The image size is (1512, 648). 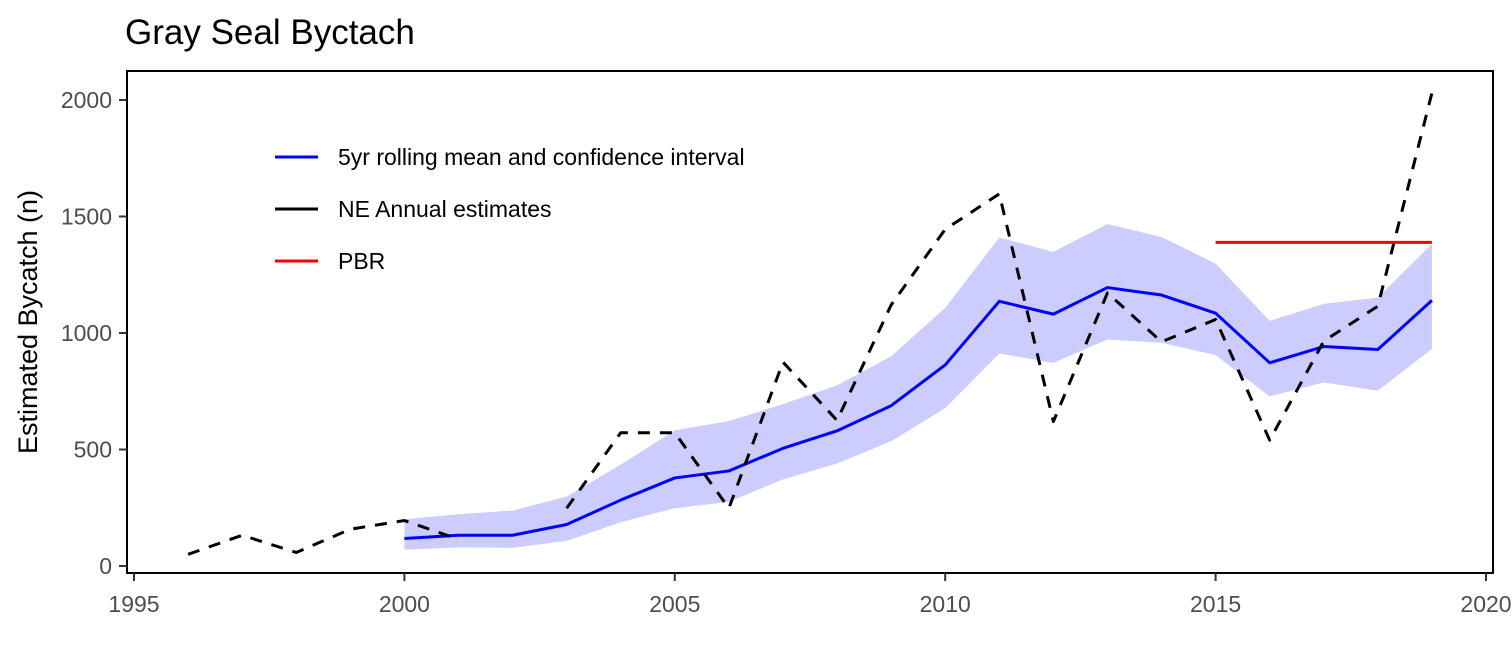 What do you see at coordinates (674, 604) in the screenshot?
I see `x-tick-label-2005: 2005` at bounding box center [674, 604].